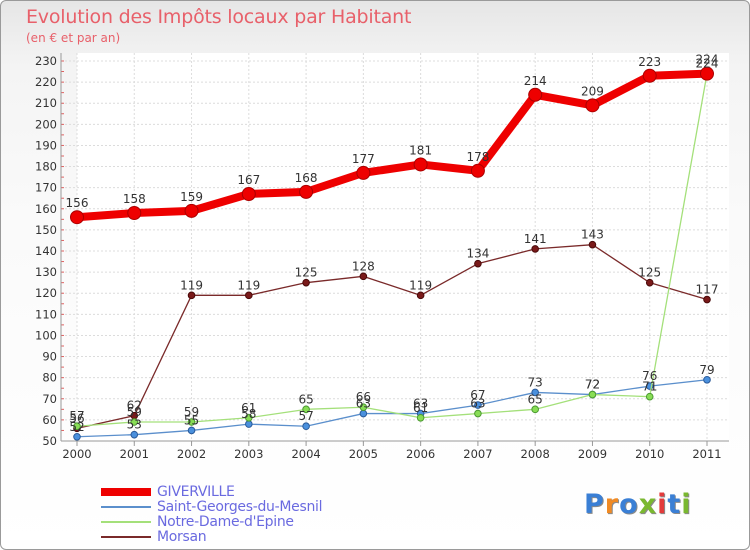  What do you see at coordinates (305, 454) in the screenshot?
I see `x-tick-label: 2004` at bounding box center [305, 454].